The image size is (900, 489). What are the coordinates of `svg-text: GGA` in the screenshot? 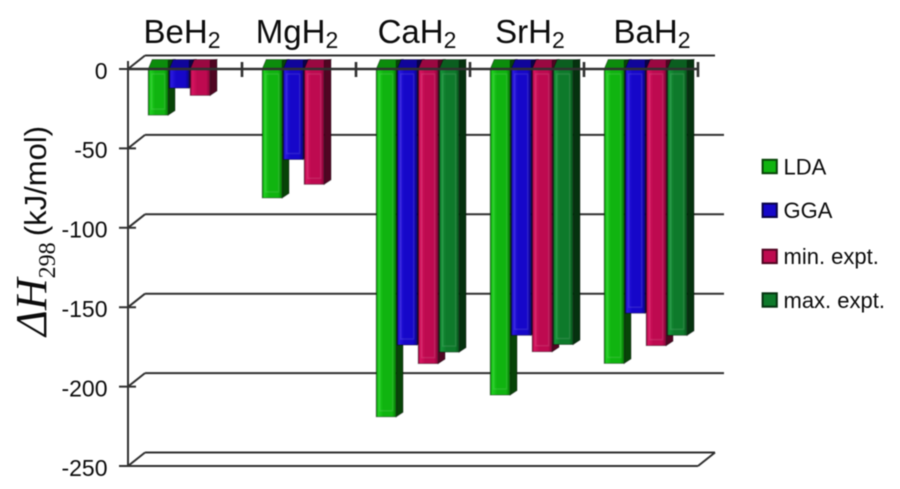 It's located at (808, 210).